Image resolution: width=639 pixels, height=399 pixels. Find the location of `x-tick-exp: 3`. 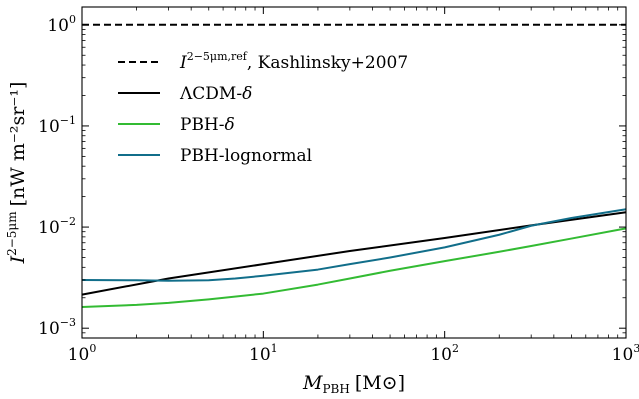

x-tick-exp: 3 is located at coordinates (636, 348).